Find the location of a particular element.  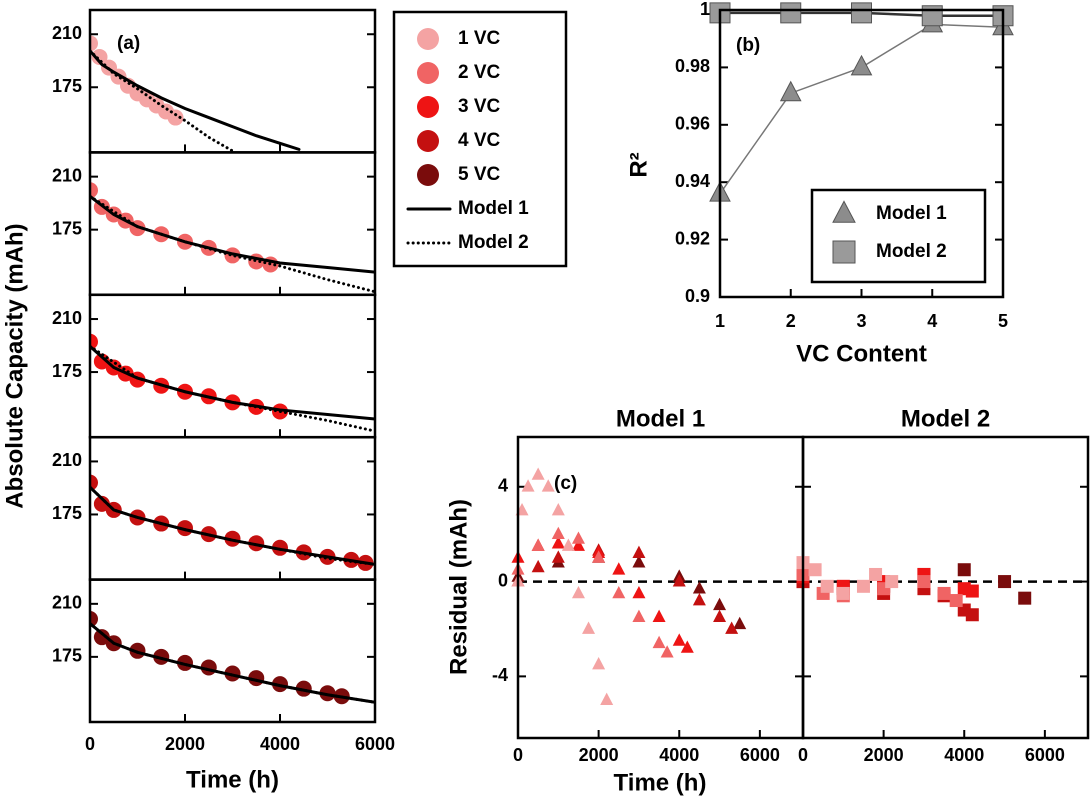

plot-frame is located at coordinates (945, 587).